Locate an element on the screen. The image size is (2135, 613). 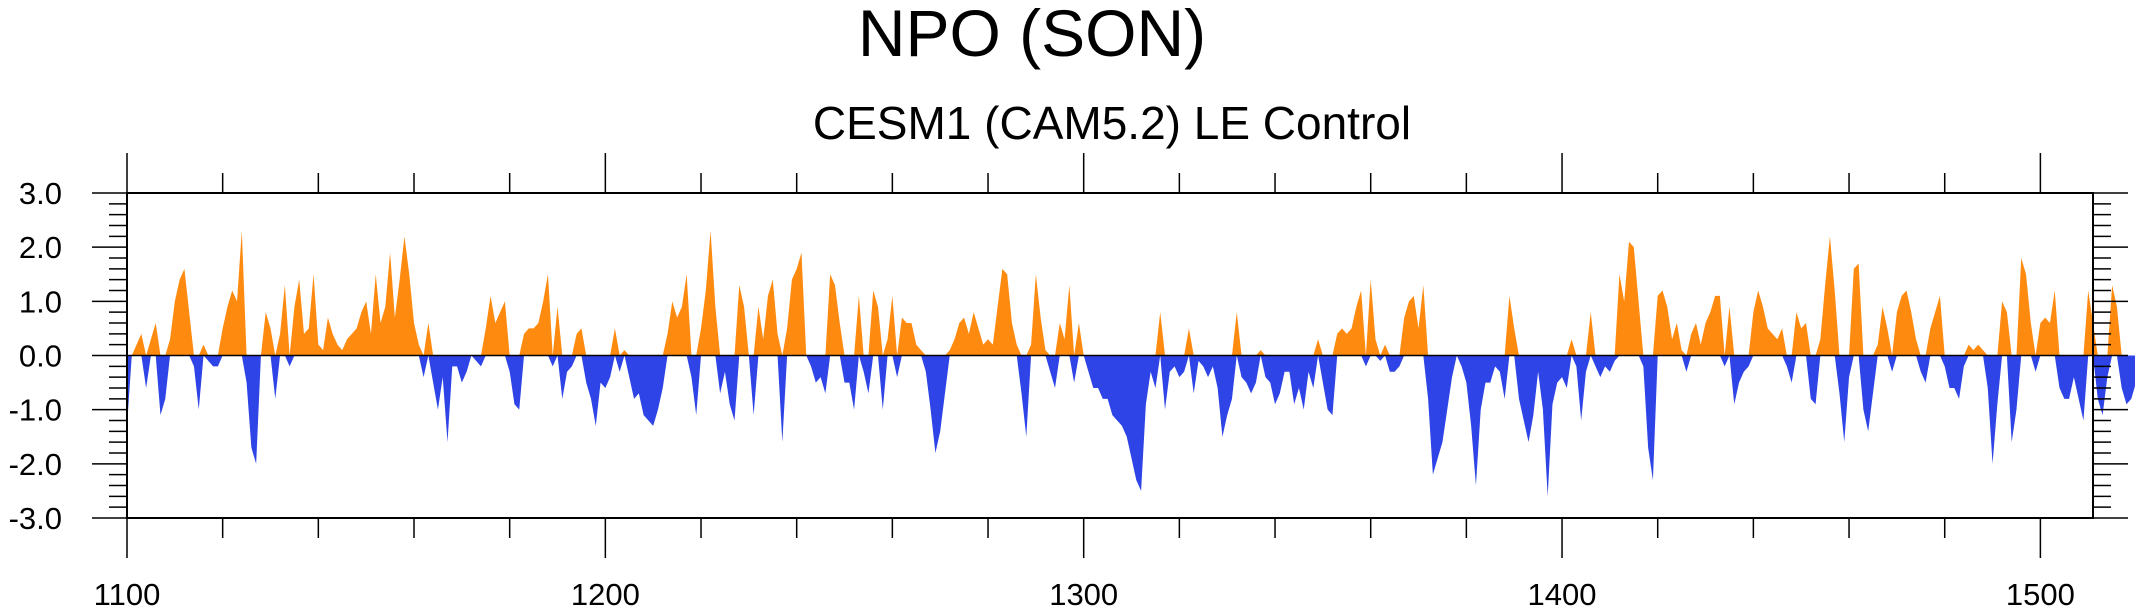
y-axis-tick-labels: 3.0 2.0 1.0 0.0 -1.0 -2.0 -3.0 is located at coordinates (35, 356).